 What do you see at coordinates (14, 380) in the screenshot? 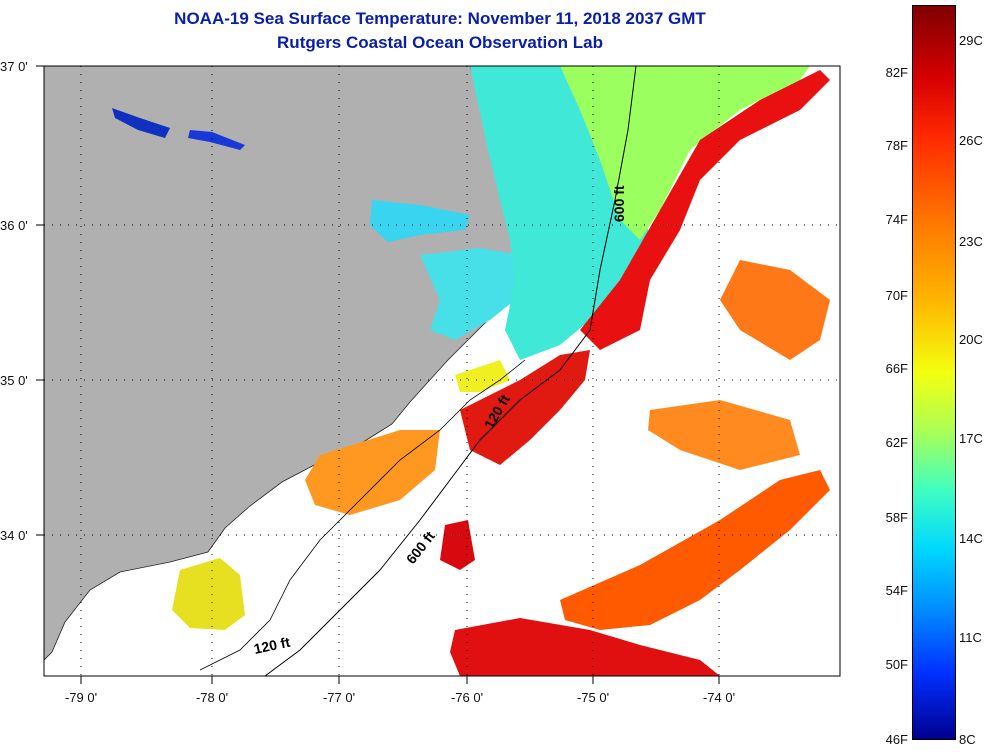
I see `lat-label-35: 35 0'` at bounding box center [14, 380].